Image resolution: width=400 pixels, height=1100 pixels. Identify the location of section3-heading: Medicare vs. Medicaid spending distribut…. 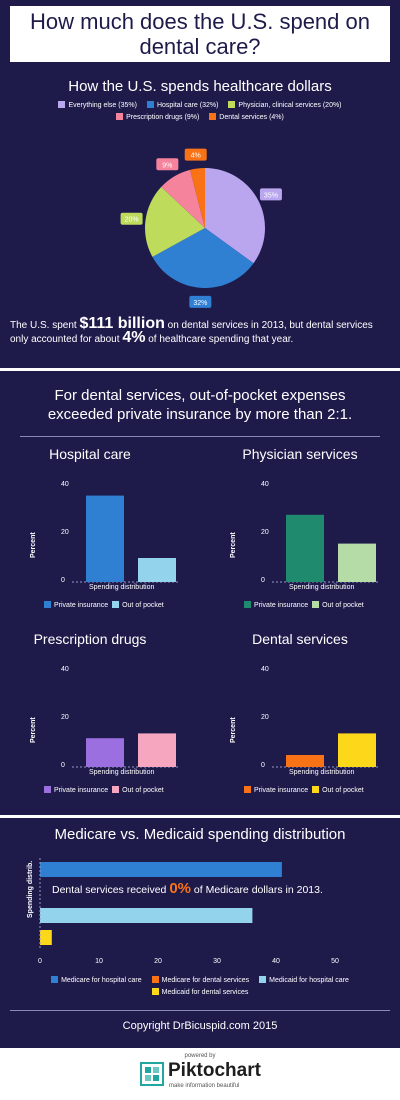
(200, 834).